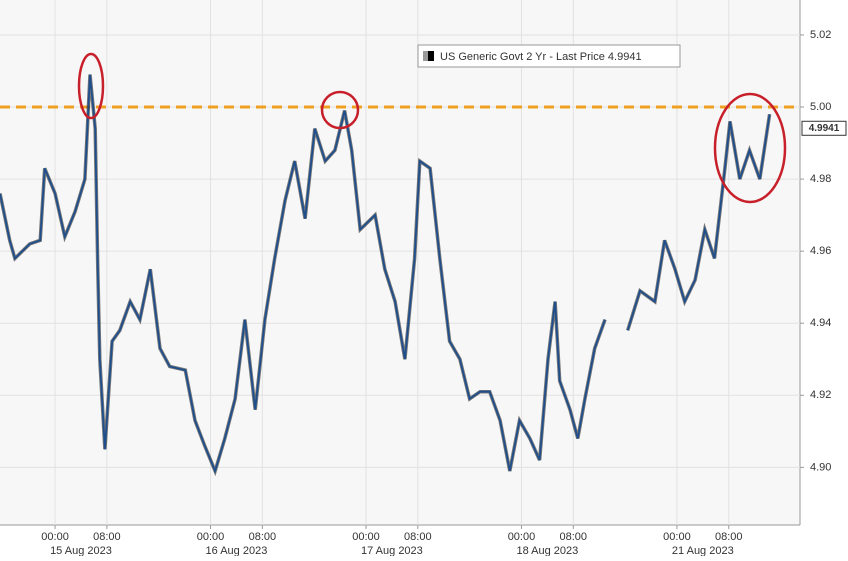  What do you see at coordinates (820, 467) in the screenshot?
I see `y-tick-label: 4.90` at bounding box center [820, 467].